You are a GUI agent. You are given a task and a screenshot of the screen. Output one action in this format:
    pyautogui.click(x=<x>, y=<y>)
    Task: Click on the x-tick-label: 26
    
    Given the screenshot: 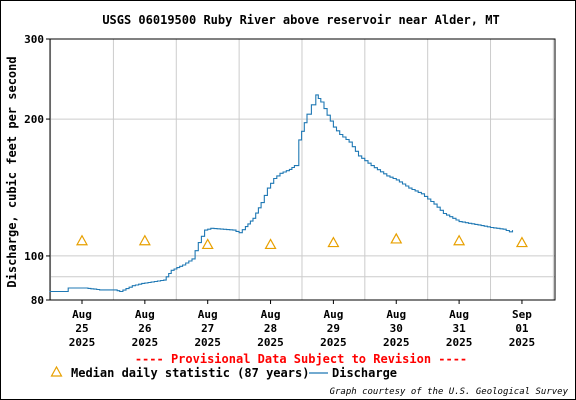 What is the action you would take?
    pyautogui.click(x=145, y=328)
    